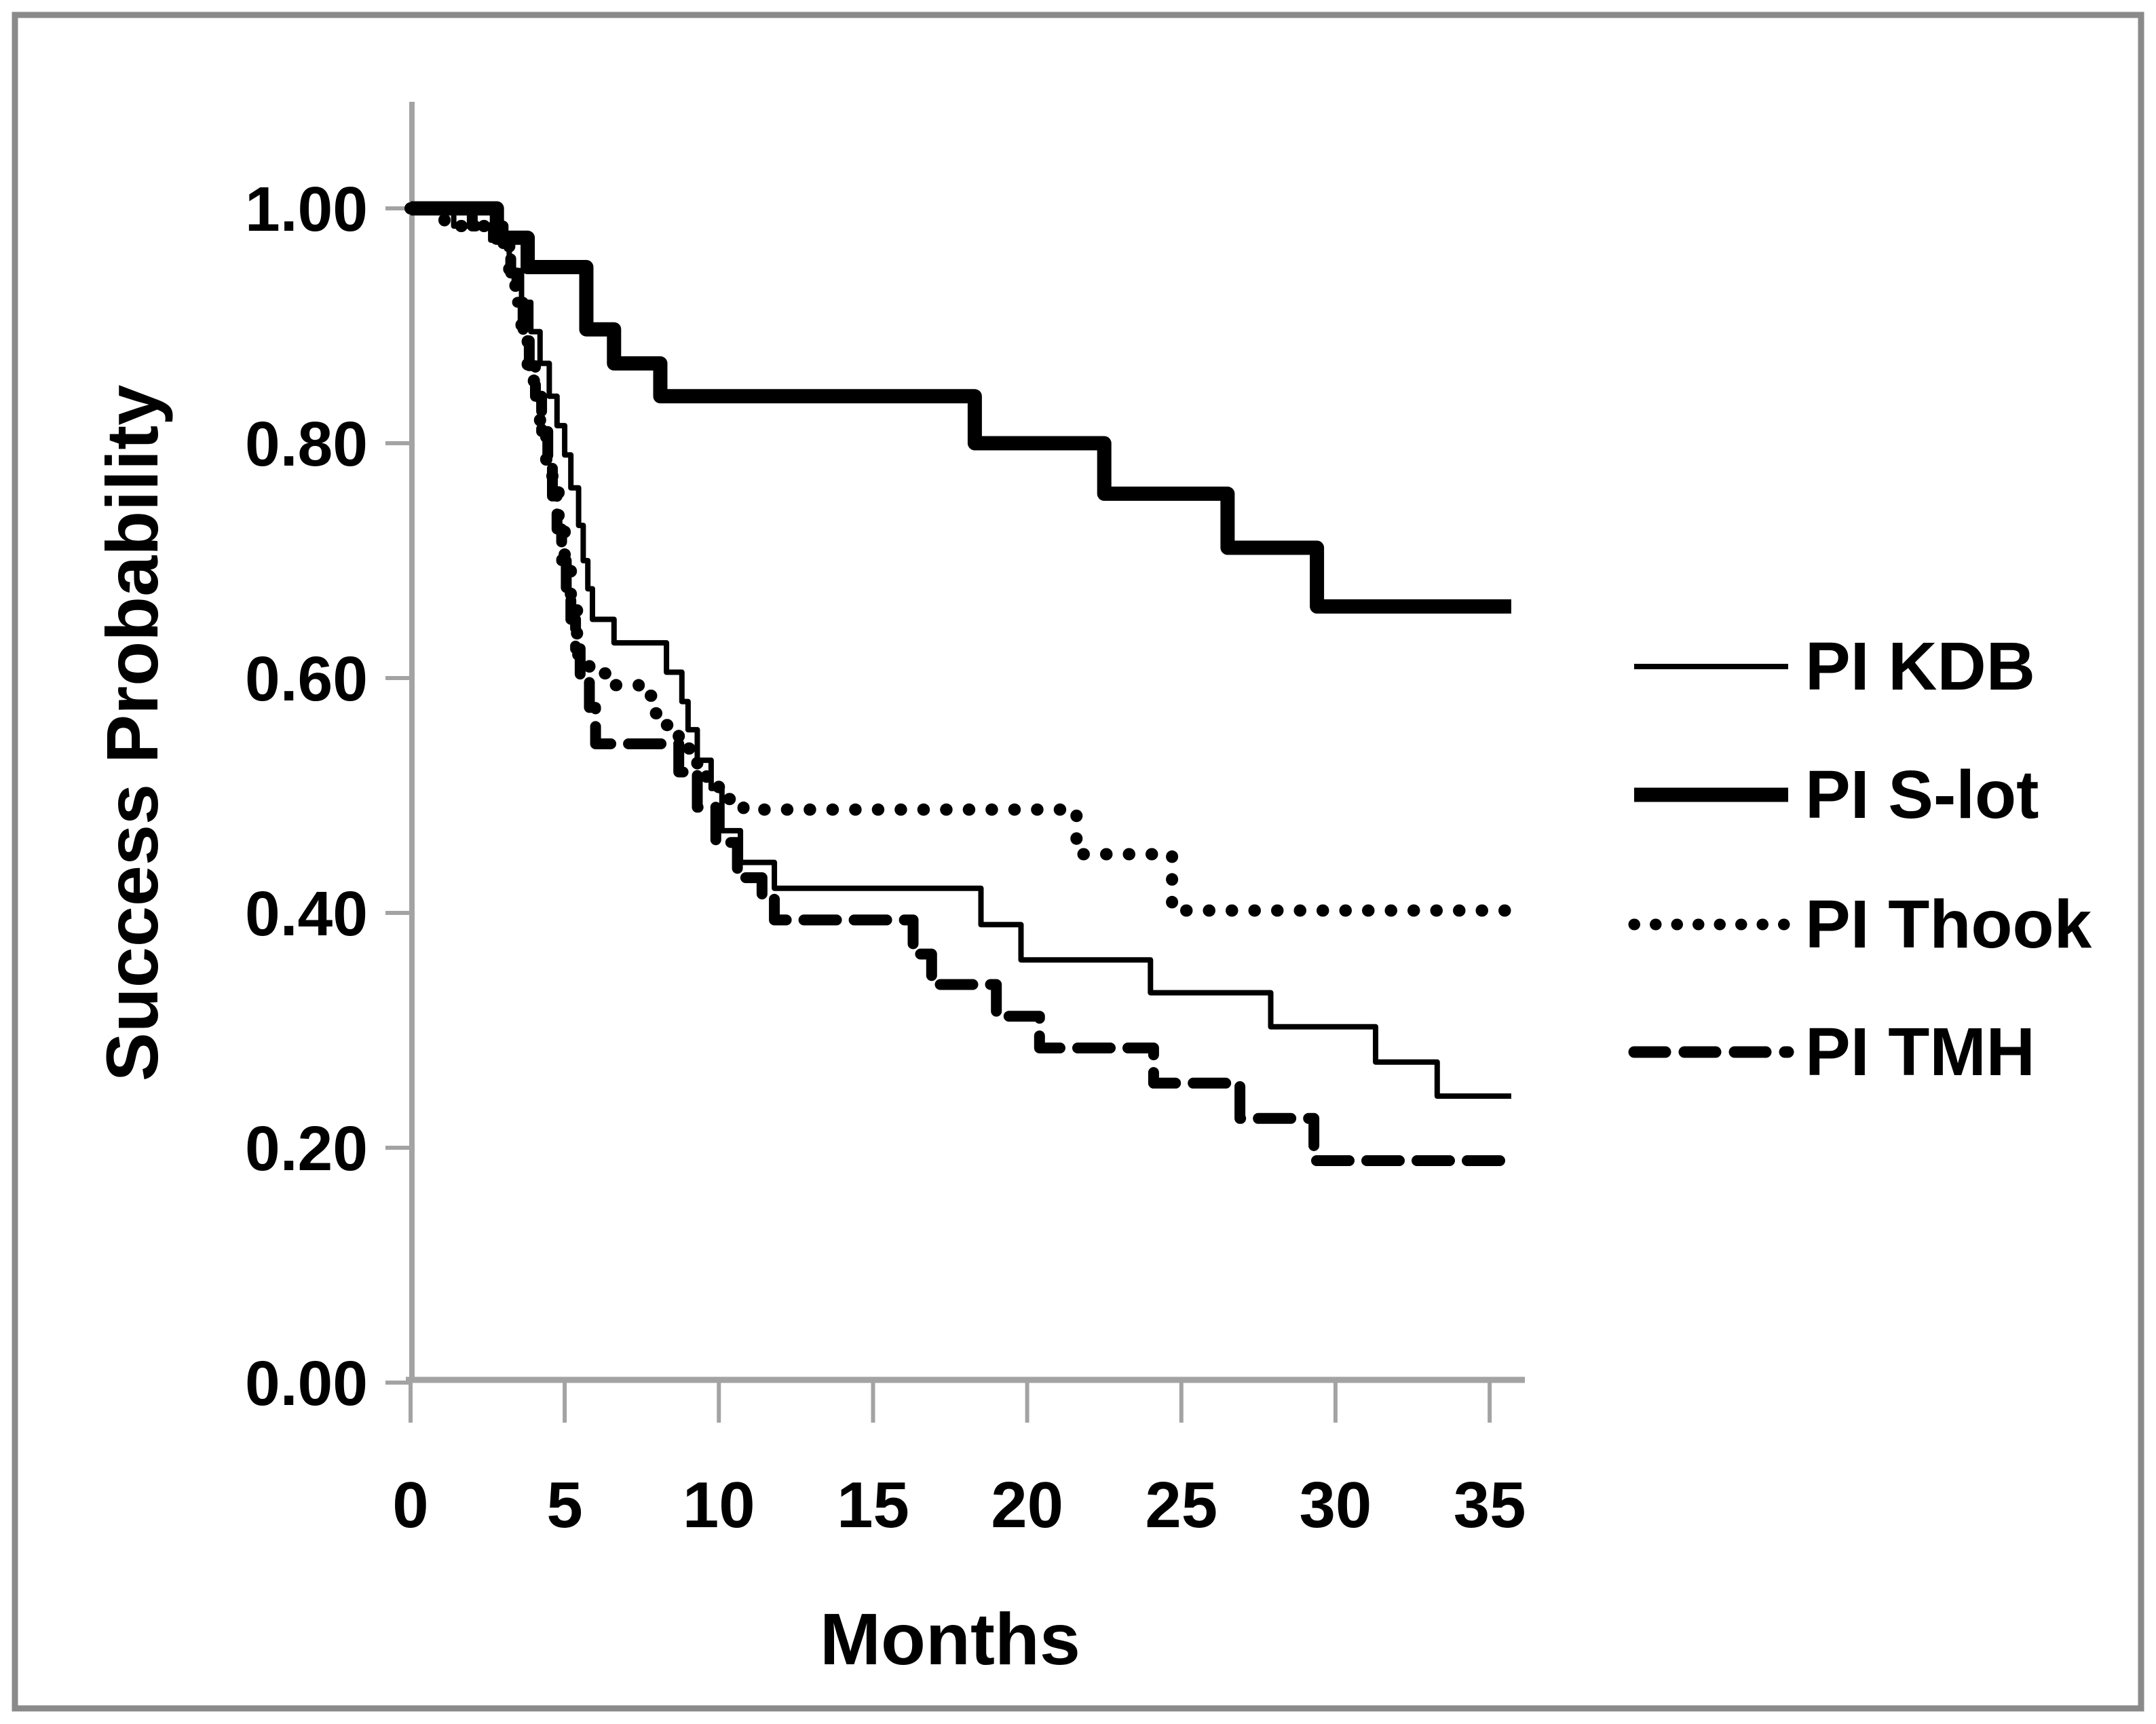 This screenshot has height=1724, width=2156. I want to click on x-tick-label: 20, so click(1027, 1505).